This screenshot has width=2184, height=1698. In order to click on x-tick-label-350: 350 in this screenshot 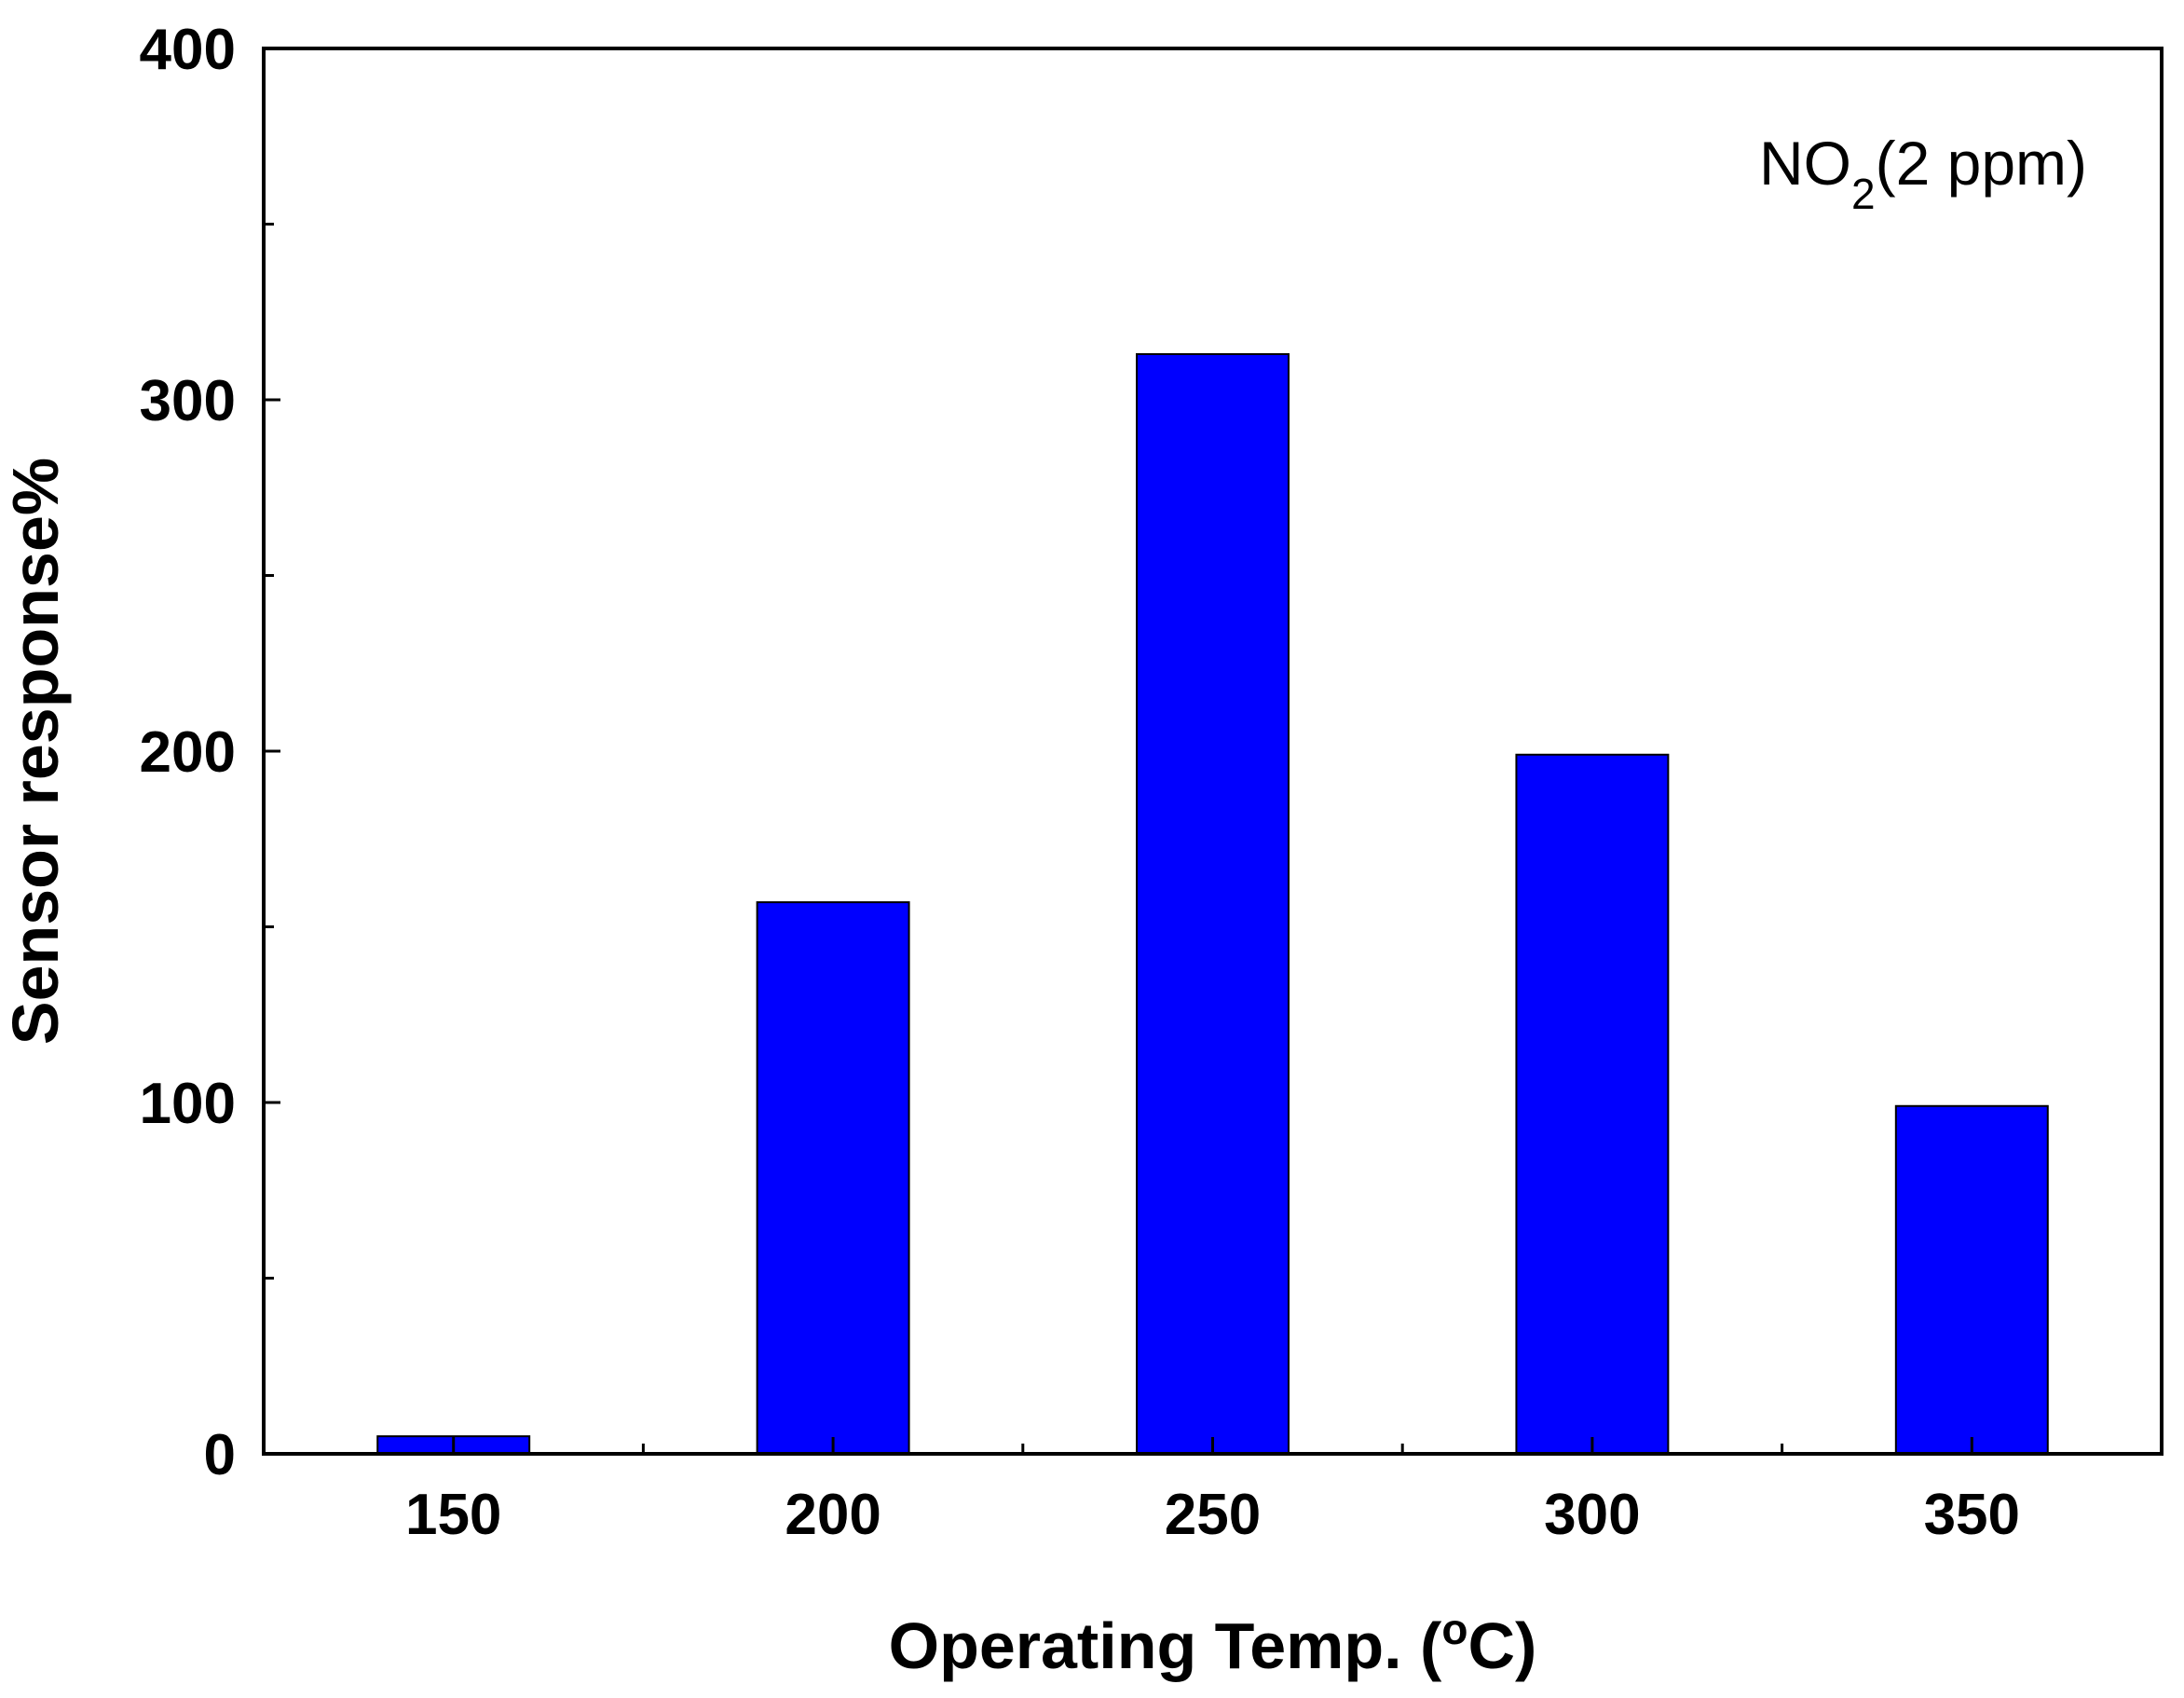, I will do `click(1972, 1515)`.